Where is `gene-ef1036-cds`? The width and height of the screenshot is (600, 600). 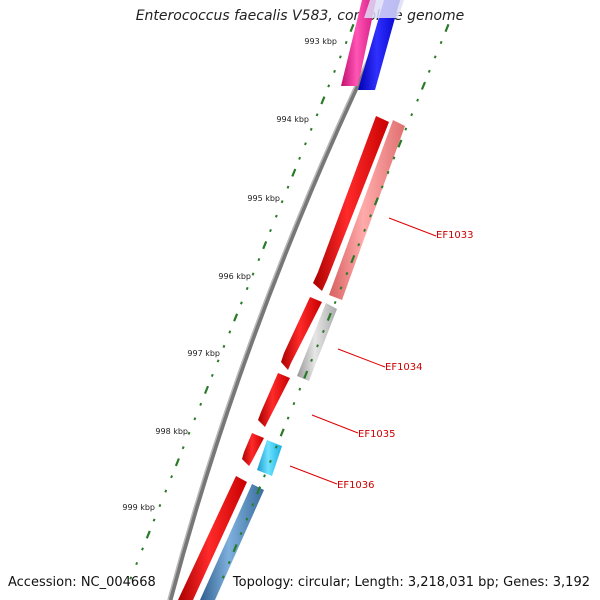
gene-ef1036-cds is located at coordinates (253, 449).